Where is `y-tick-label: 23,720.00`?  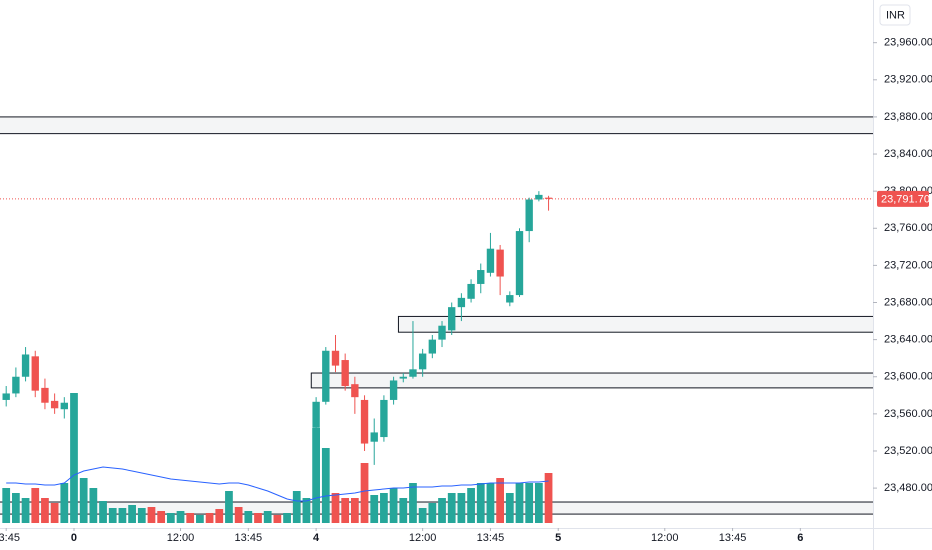
y-tick-label: 23,720.00 is located at coordinates (908, 265).